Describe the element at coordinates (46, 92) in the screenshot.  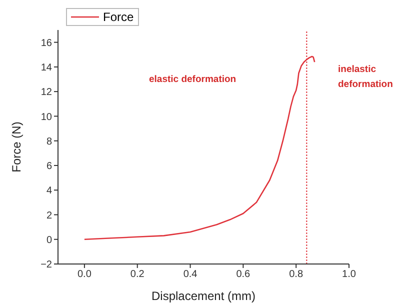
I see `y-tick-label: 12` at that location.